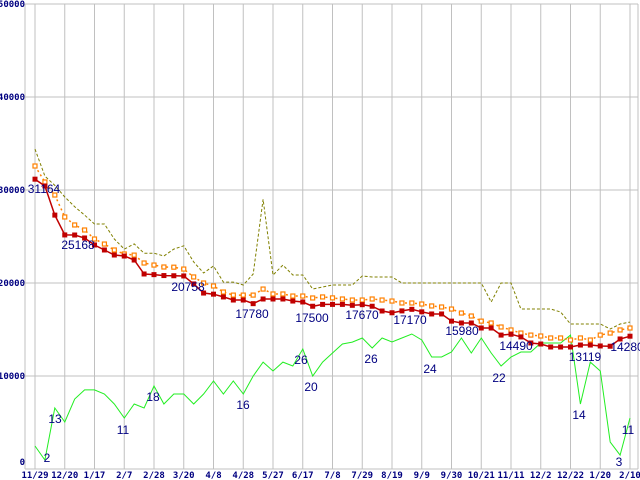 This screenshot has height=480, width=640. I want to click on x-tick-label: 5/27, so click(273, 475).